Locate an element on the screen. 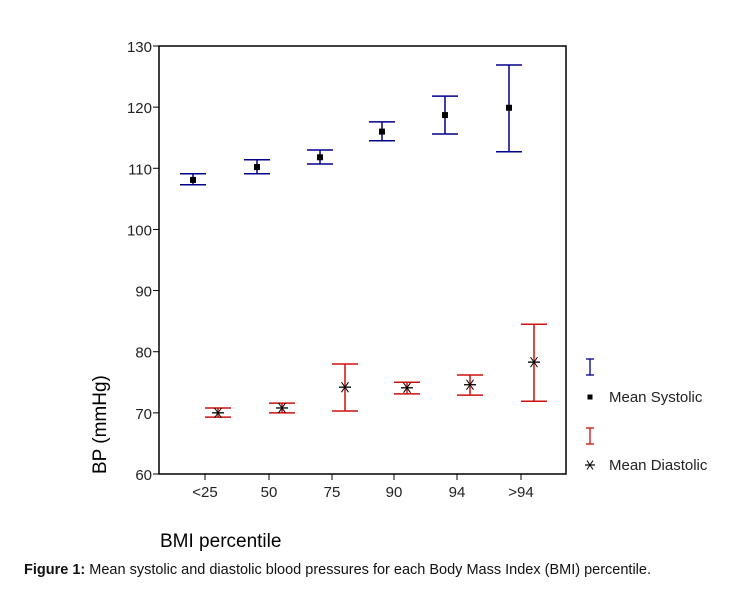 The height and width of the screenshot is (606, 751). x-tick-label: 50 is located at coordinates (269, 492).